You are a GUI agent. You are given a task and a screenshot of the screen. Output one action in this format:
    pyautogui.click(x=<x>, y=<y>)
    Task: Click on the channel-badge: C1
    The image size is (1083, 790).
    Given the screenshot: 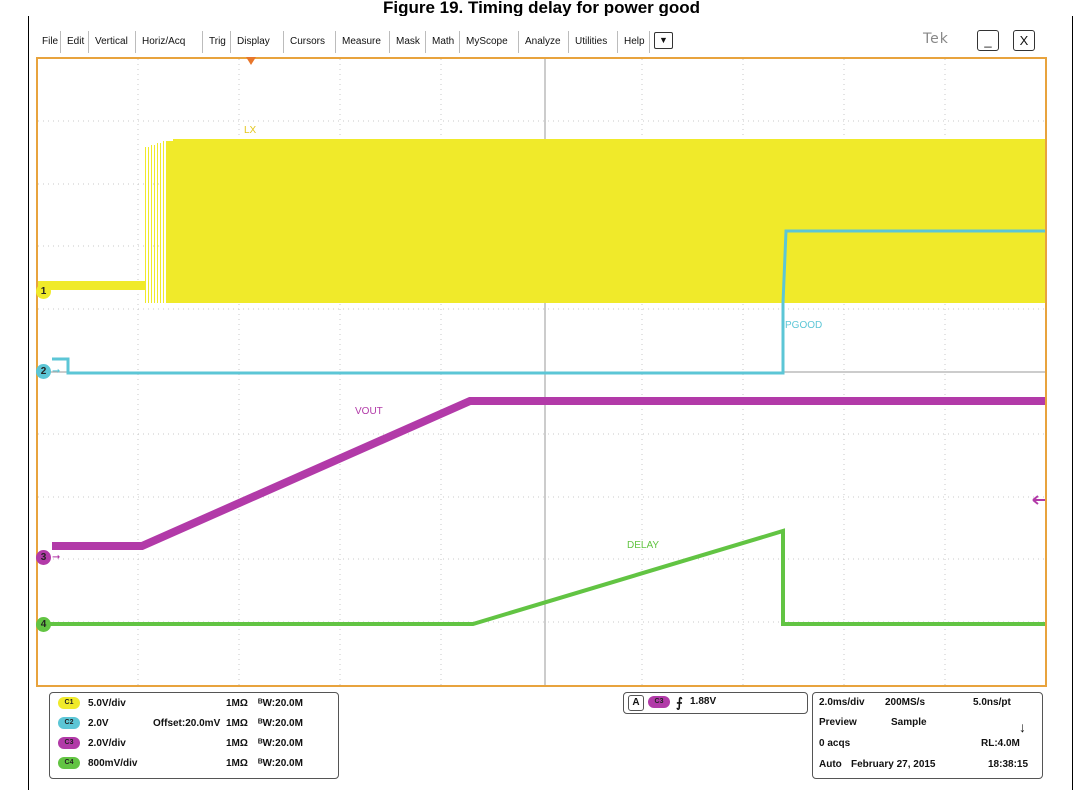 What is the action you would take?
    pyautogui.click(x=69, y=703)
    